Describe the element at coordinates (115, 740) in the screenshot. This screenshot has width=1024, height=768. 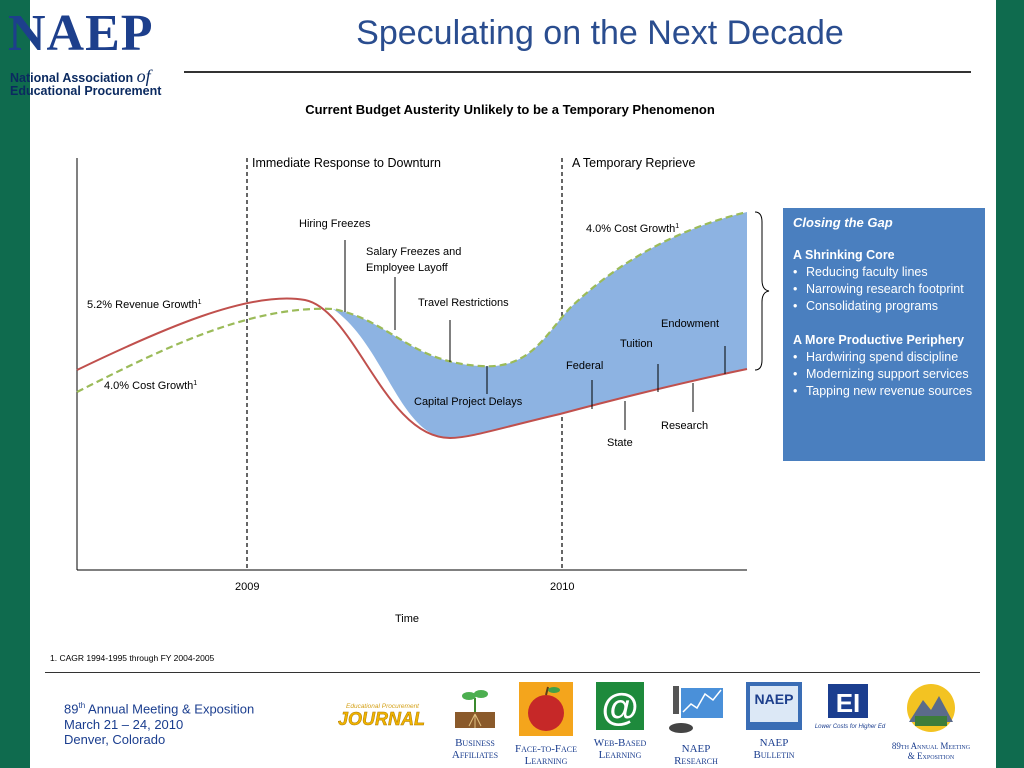
I see `meeting-location: Denver, Colorado` at that location.